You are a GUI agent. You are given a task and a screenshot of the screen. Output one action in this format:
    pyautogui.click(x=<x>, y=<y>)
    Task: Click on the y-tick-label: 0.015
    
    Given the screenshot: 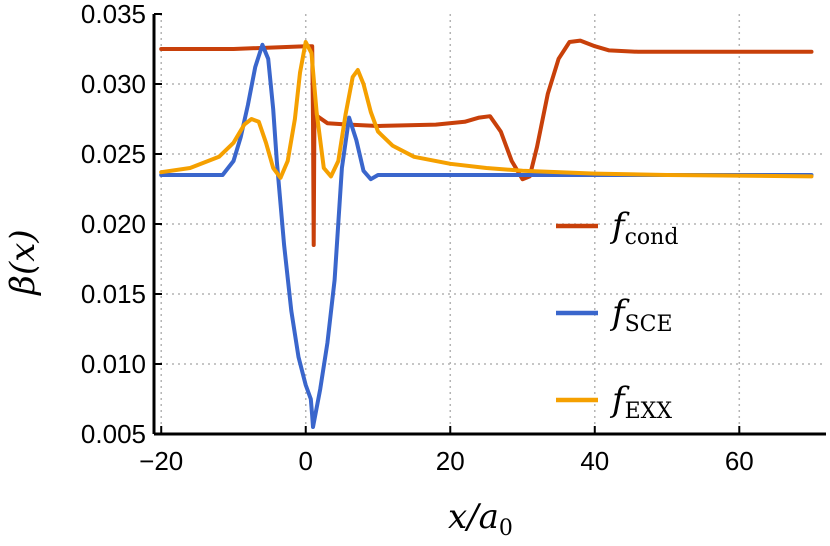 What is the action you would take?
    pyautogui.click(x=113, y=294)
    